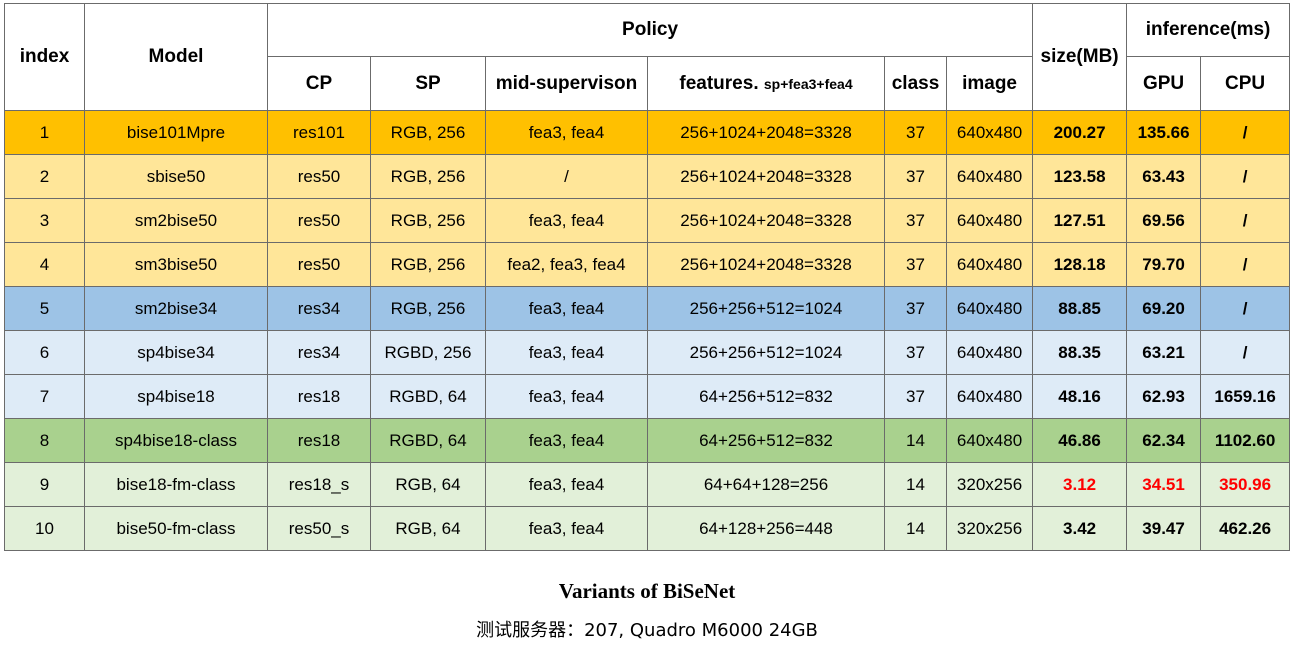 The width and height of the screenshot is (1294, 645). What do you see at coordinates (44, 220) in the screenshot?
I see `cell-index: 3` at bounding box center [44, 220].